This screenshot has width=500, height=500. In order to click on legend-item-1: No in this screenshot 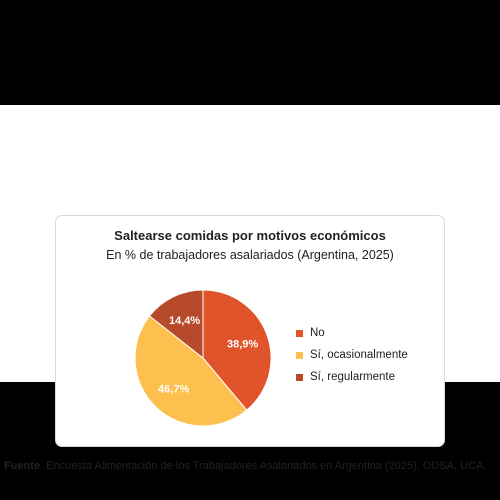, I will do `click(352, 333)`.